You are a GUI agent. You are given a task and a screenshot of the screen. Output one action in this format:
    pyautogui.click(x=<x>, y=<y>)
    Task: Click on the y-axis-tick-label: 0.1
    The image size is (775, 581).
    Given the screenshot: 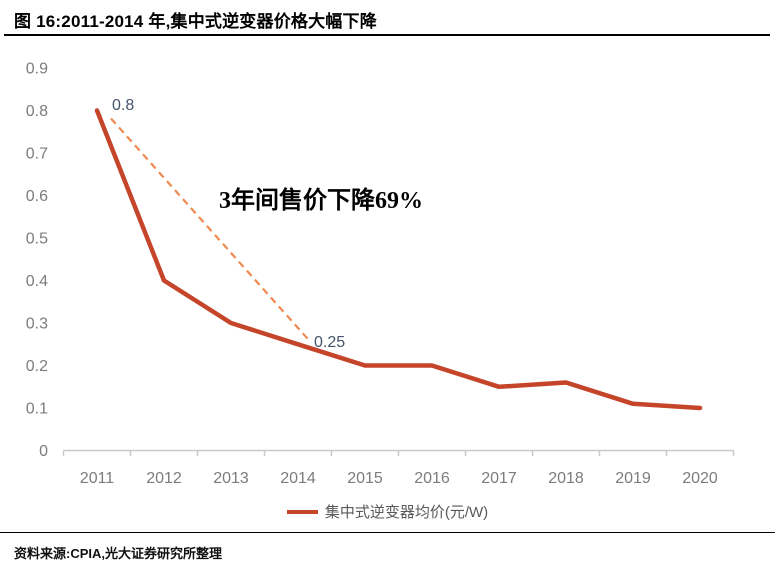 What is the action you would take?
    pyautogui.click(x=37, y=409)
    